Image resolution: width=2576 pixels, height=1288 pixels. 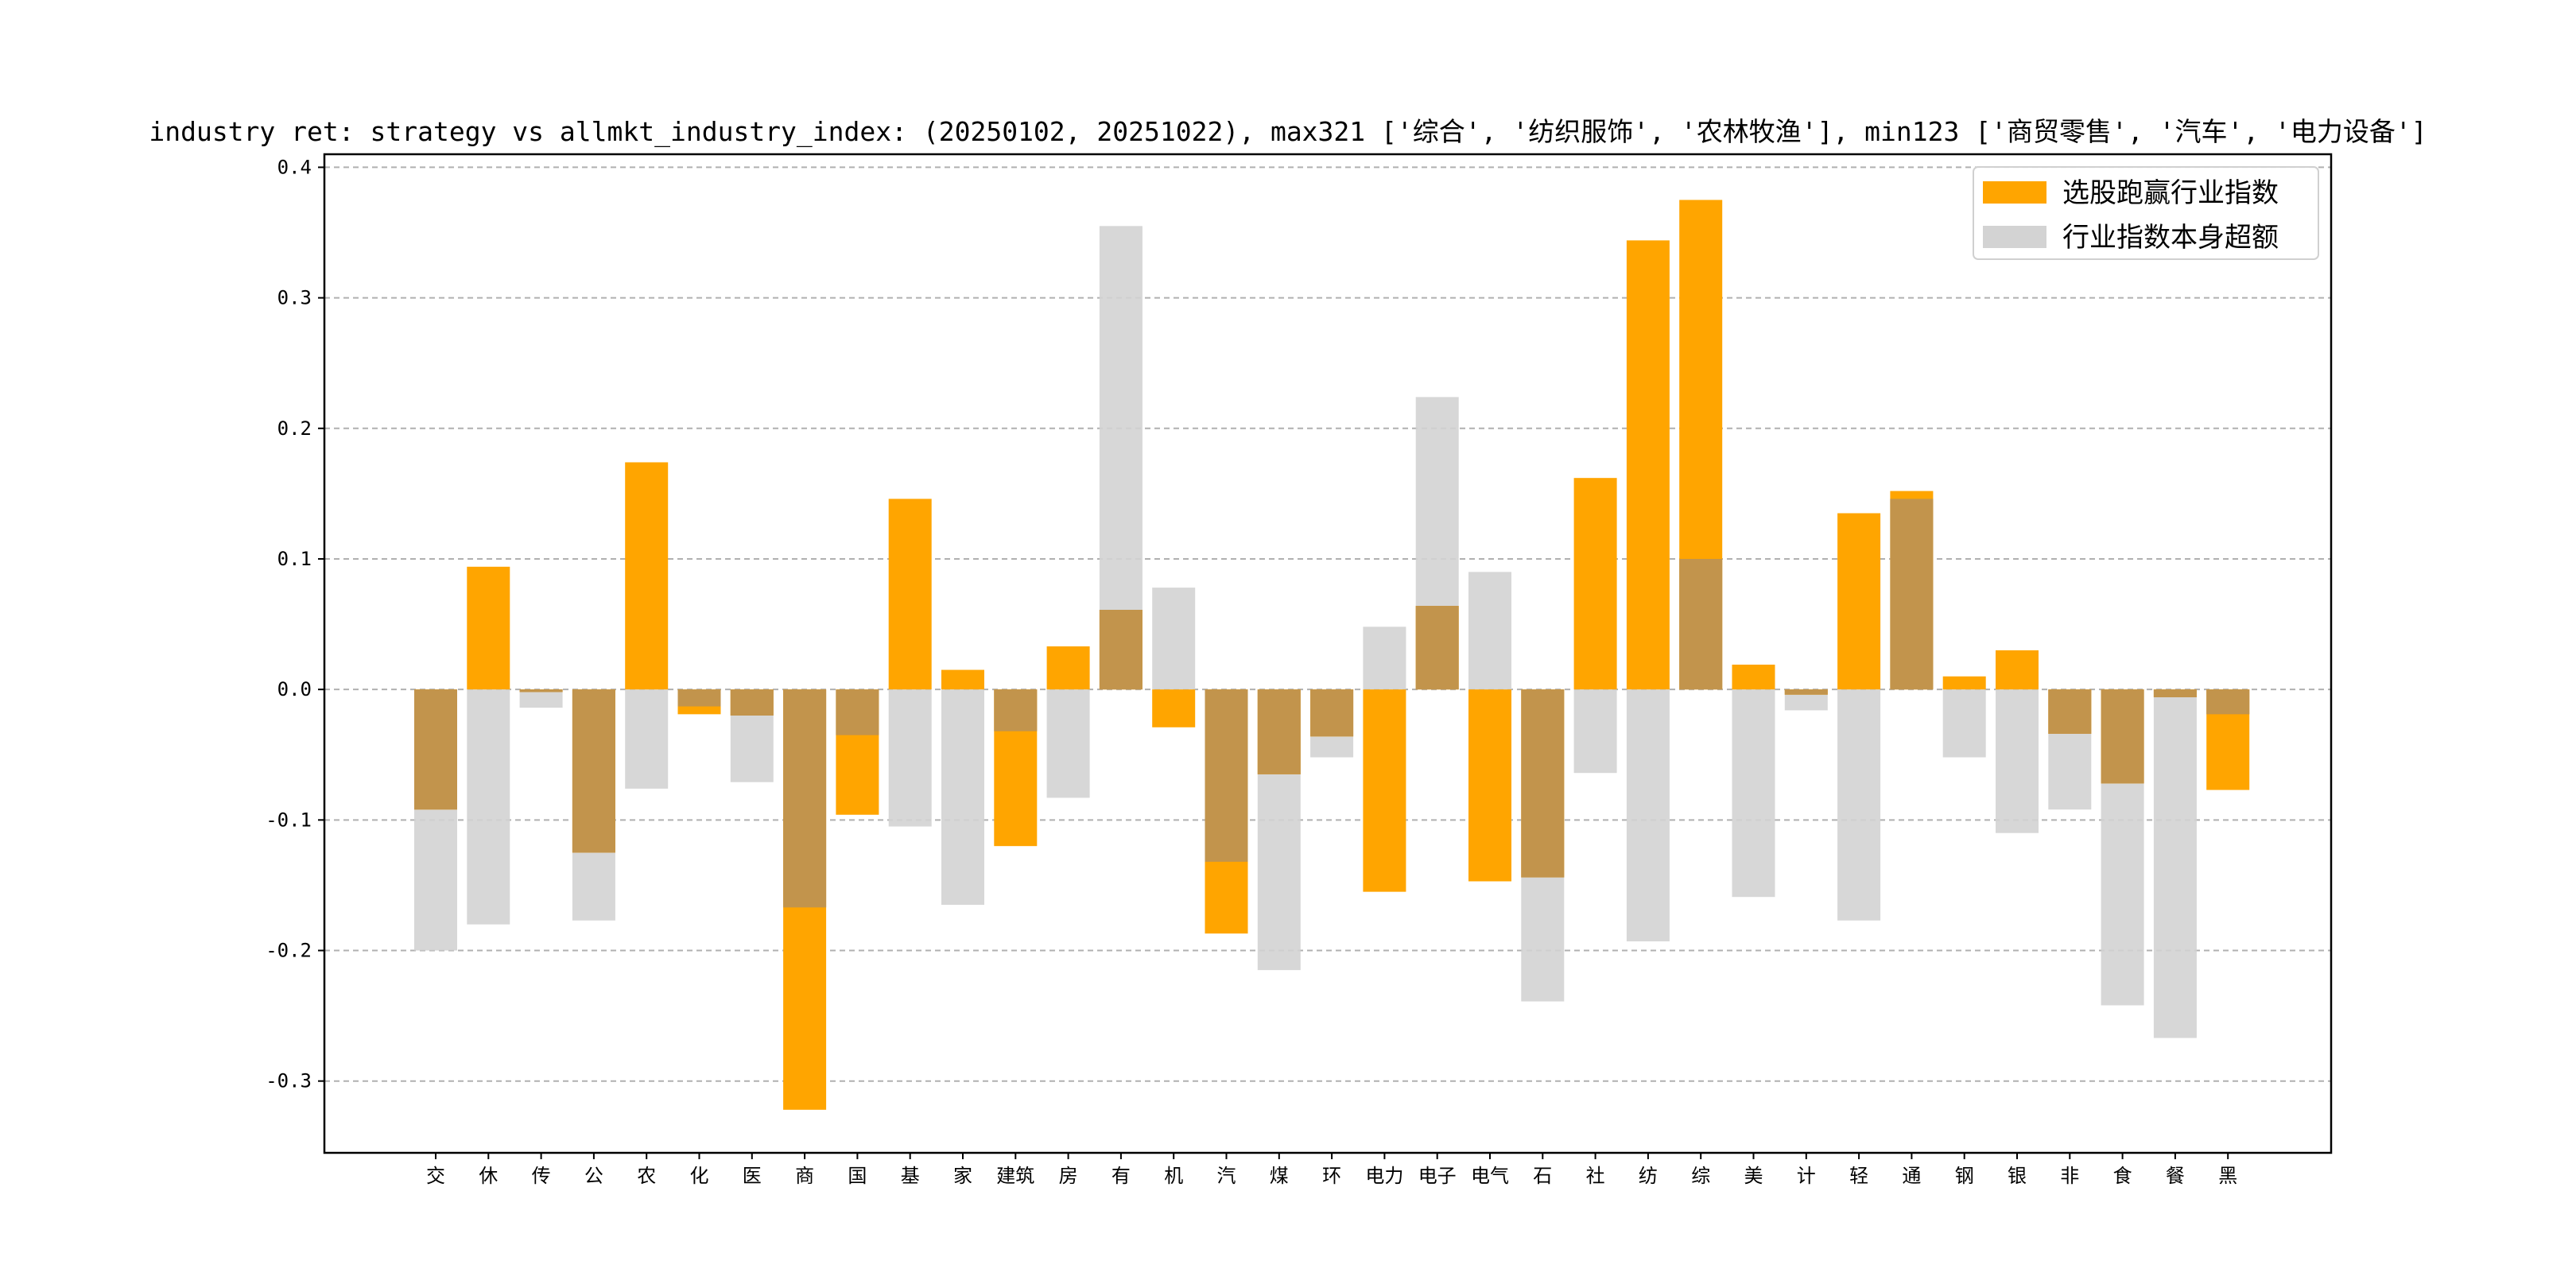 I want to click on x-tick-label: 通, so click(x=1912, y=1176).